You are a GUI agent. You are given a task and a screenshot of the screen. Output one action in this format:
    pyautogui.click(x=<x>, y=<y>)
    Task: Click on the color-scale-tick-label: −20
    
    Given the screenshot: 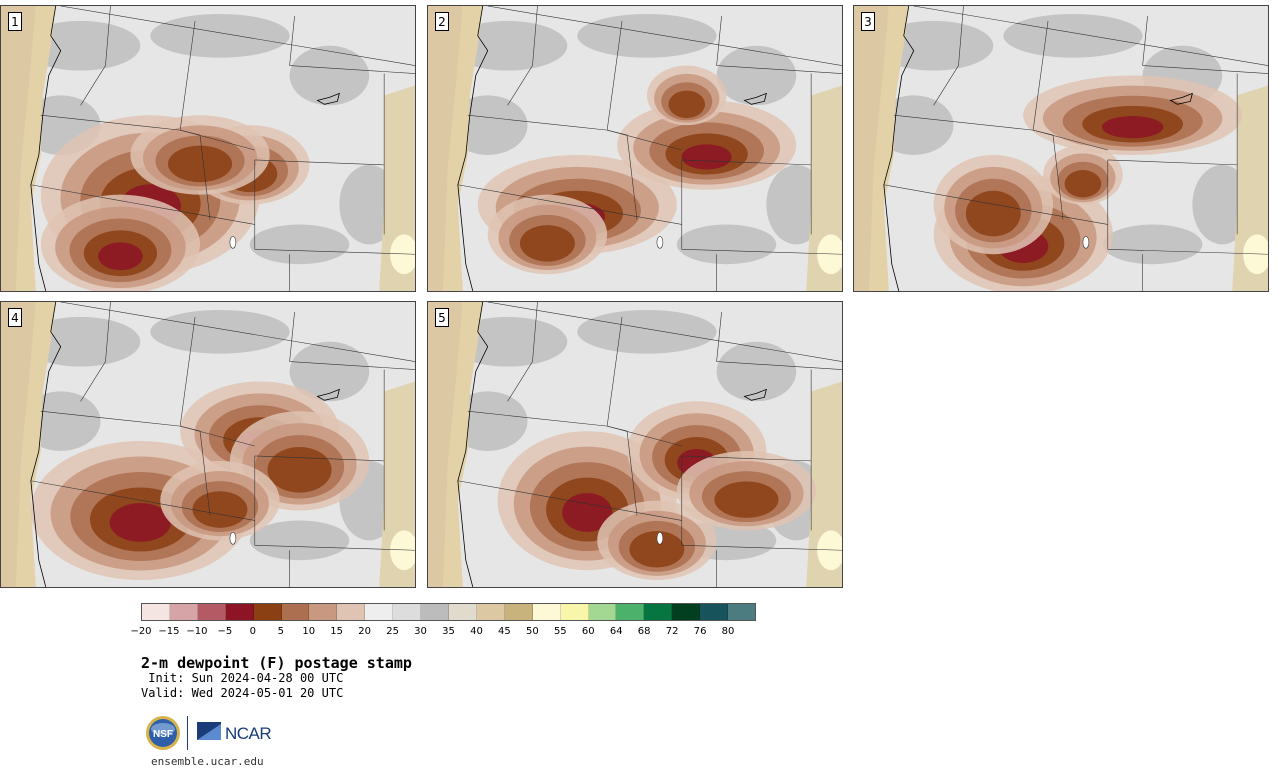 What is the action you would take?
    pyautogui.click(x=141, y=631)
    